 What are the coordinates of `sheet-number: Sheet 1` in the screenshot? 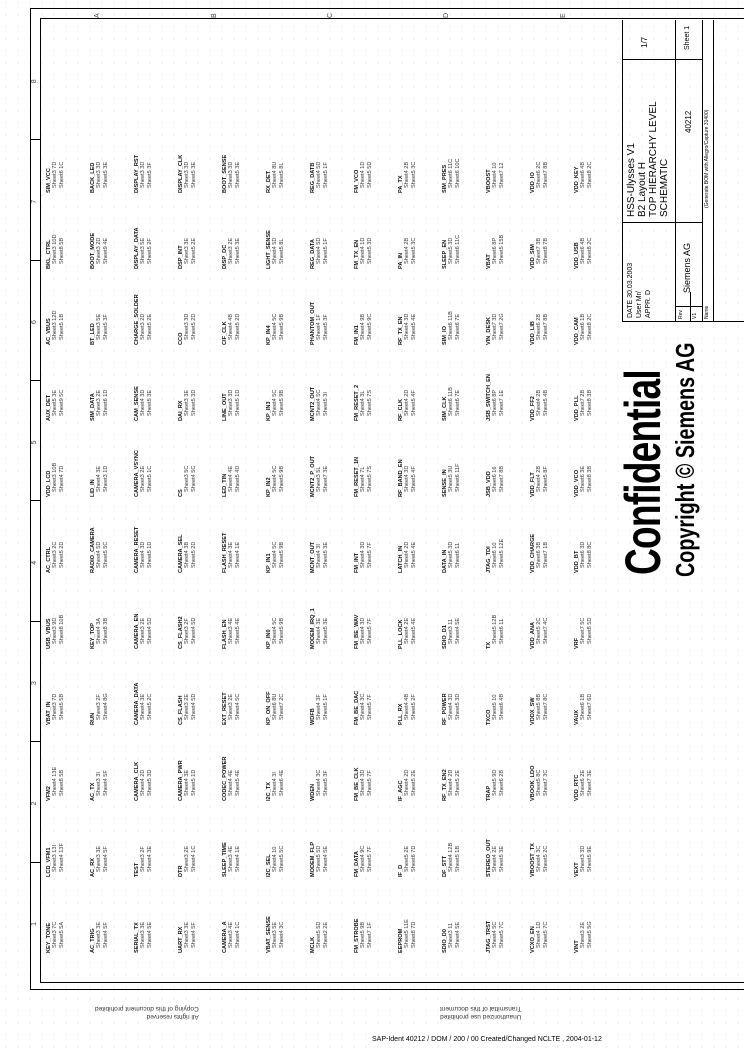 It's located at (687, 37).